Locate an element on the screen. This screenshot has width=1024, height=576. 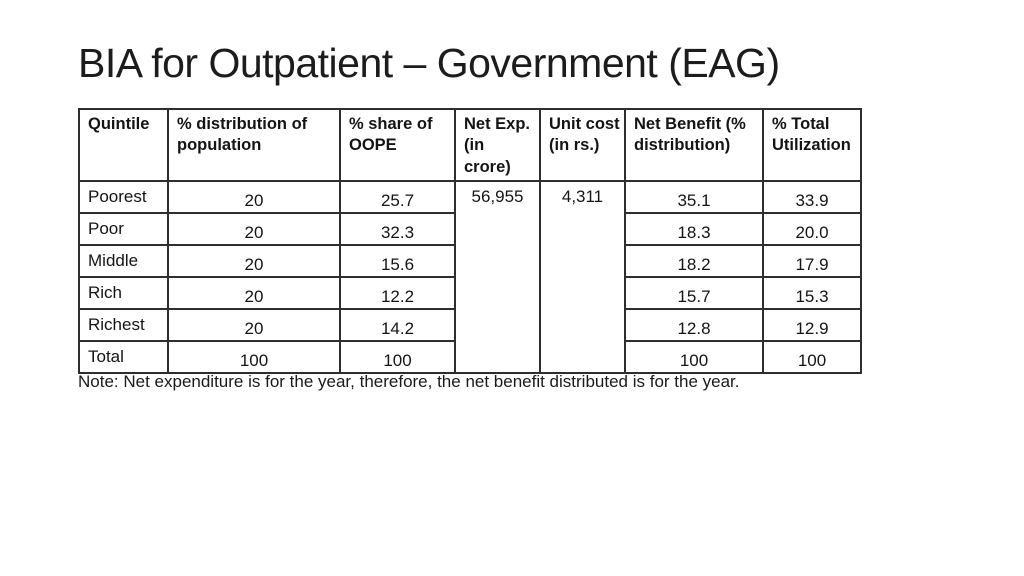
table-row-rich: Rich 20 12.2 15.7 15.3 is located at coordinates (470, 293).